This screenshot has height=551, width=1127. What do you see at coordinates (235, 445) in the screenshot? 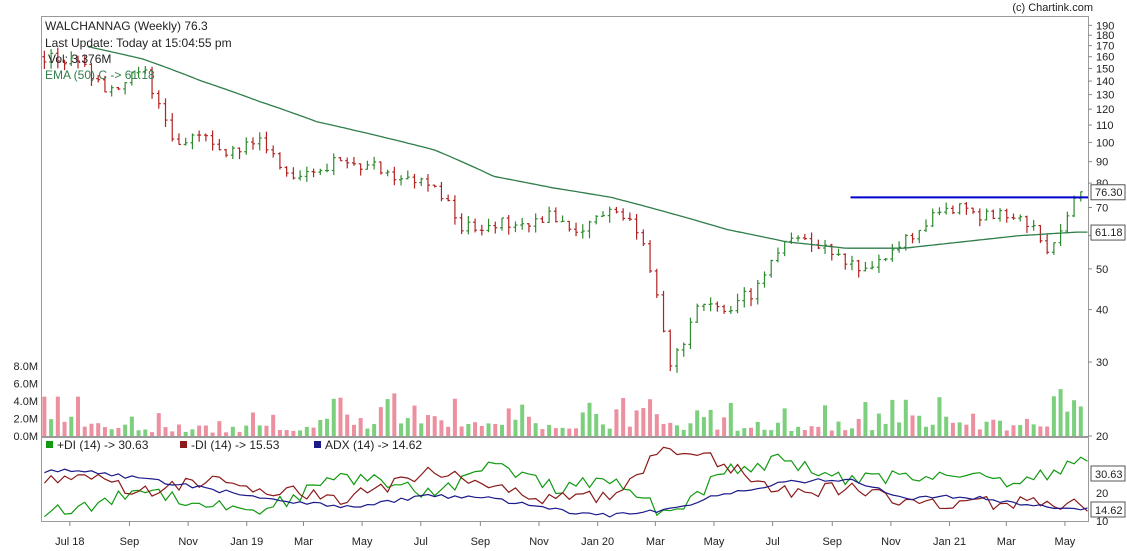
I see `mdi-legend-label: -DI (14) -> 15.53` at bounding box center [235, 445].